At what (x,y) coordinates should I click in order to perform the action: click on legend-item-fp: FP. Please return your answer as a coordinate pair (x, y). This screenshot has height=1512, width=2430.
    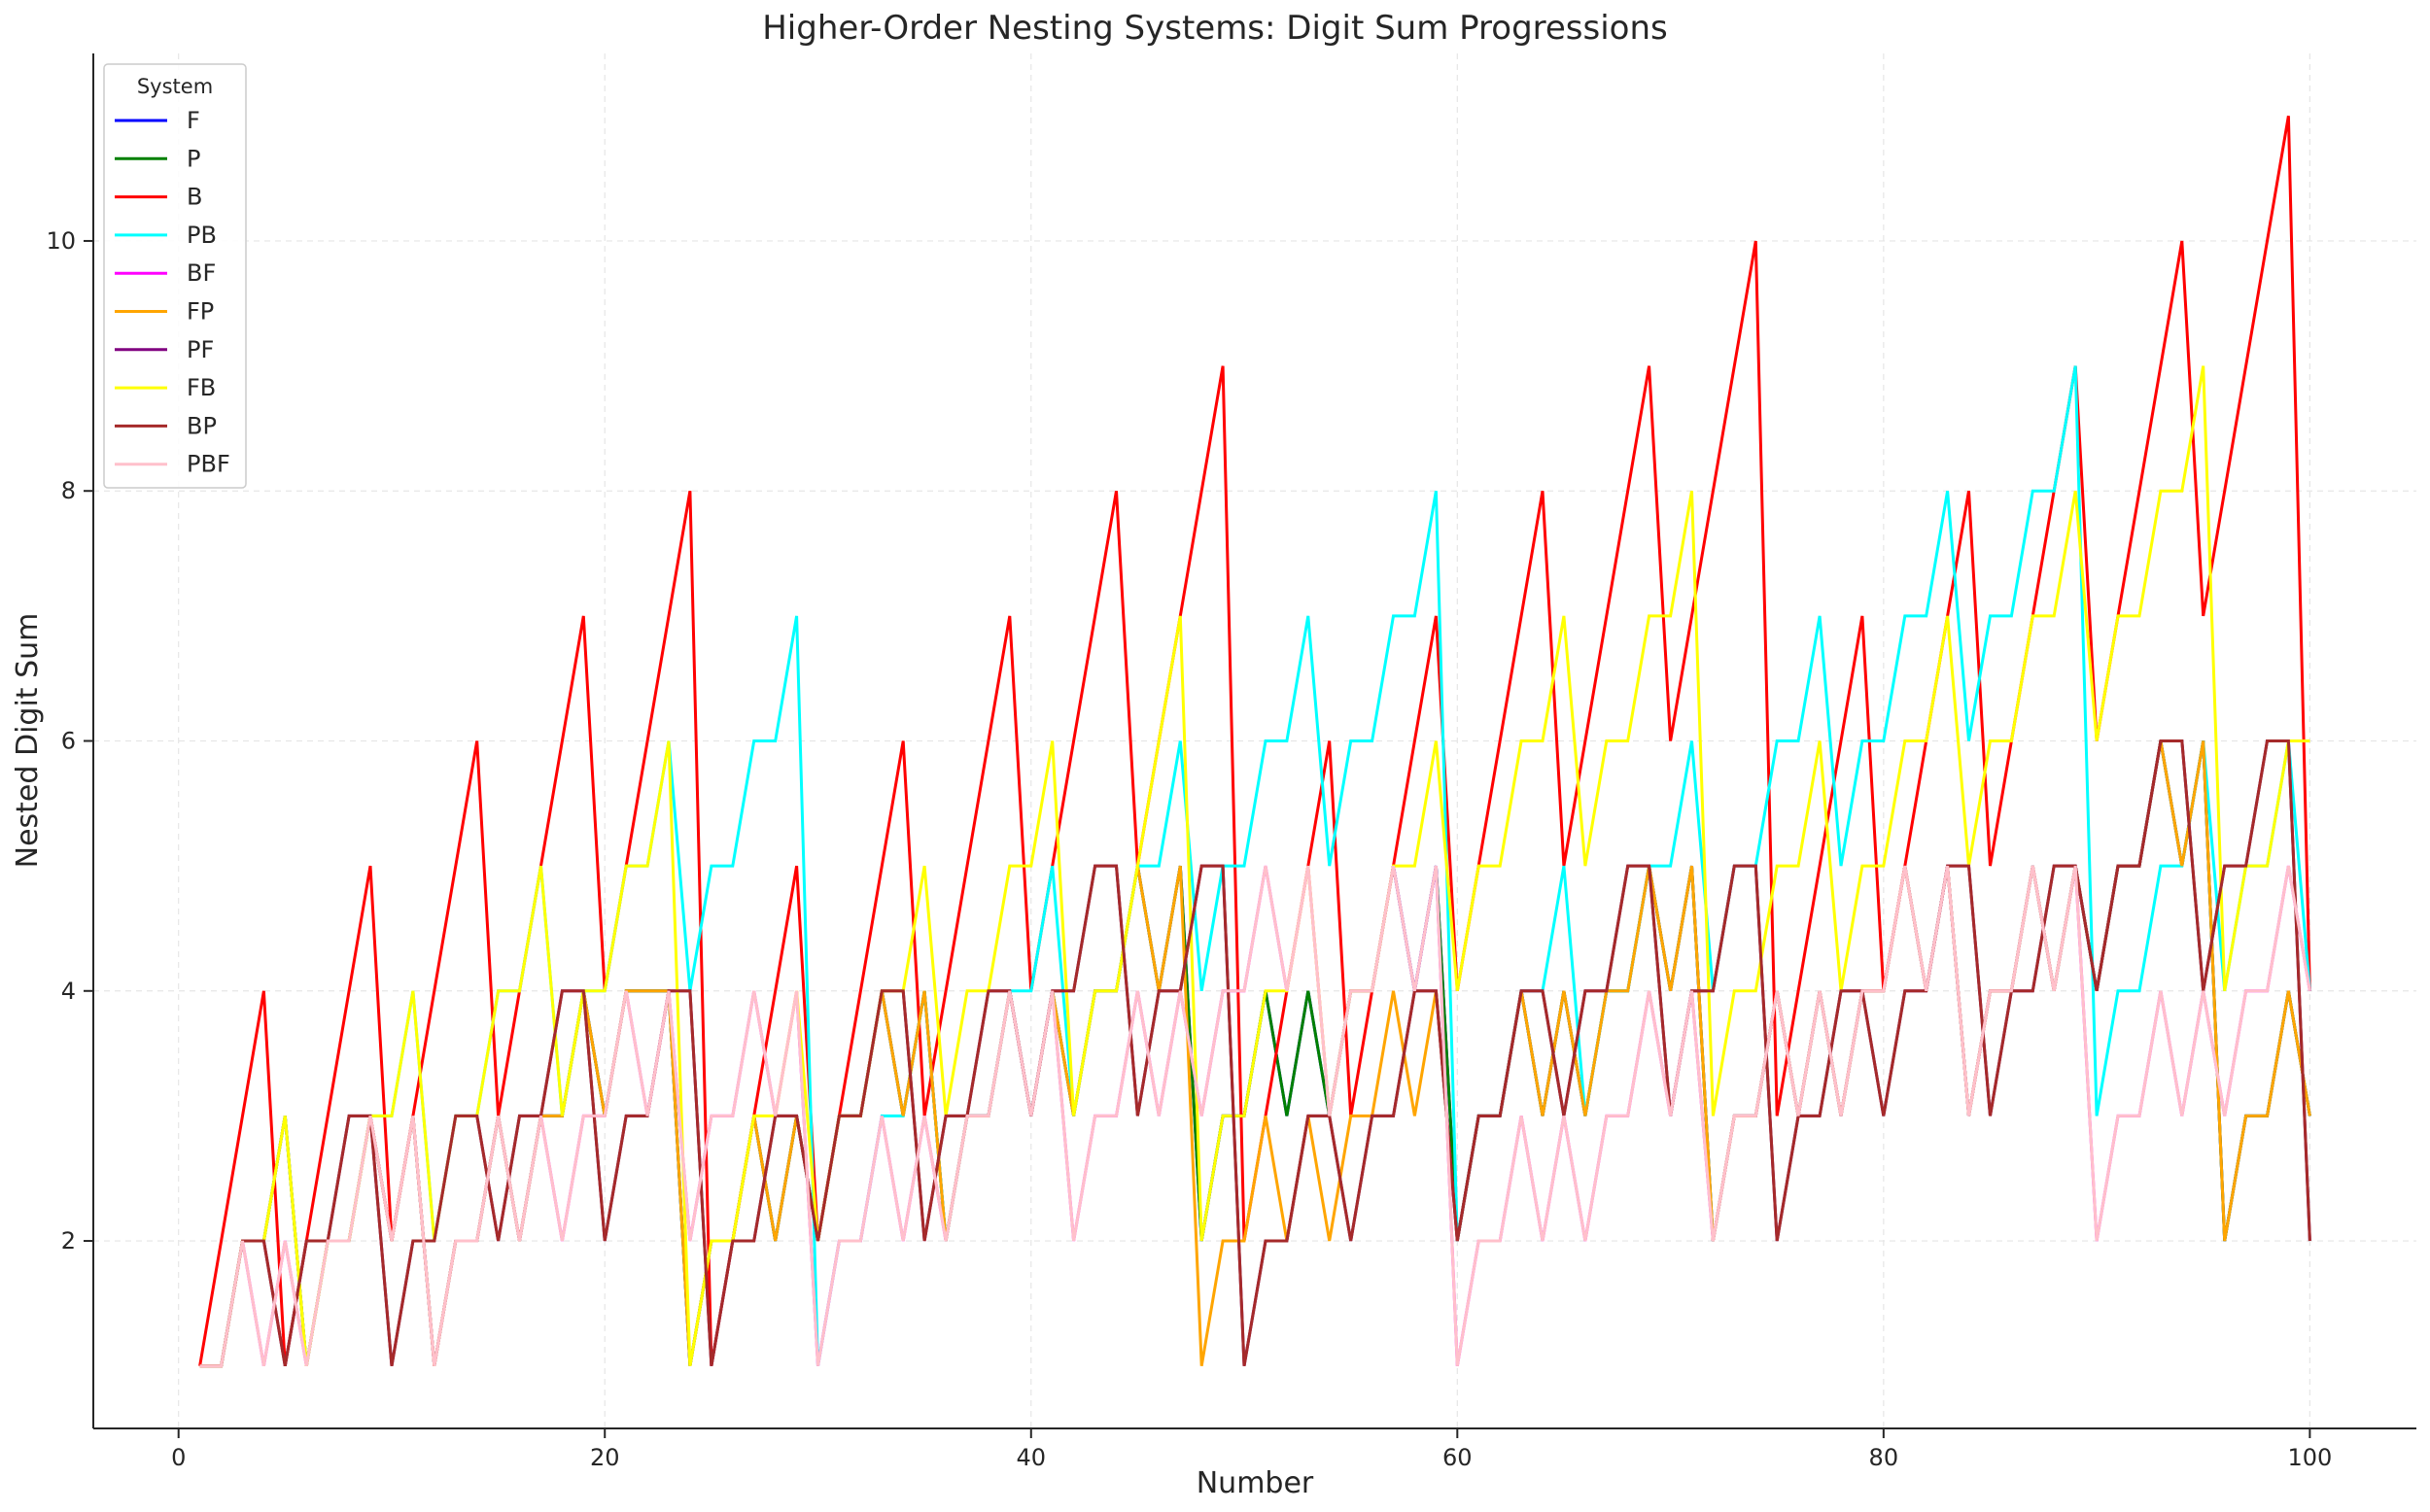
    Looking at the image, I should click on (164, 312).